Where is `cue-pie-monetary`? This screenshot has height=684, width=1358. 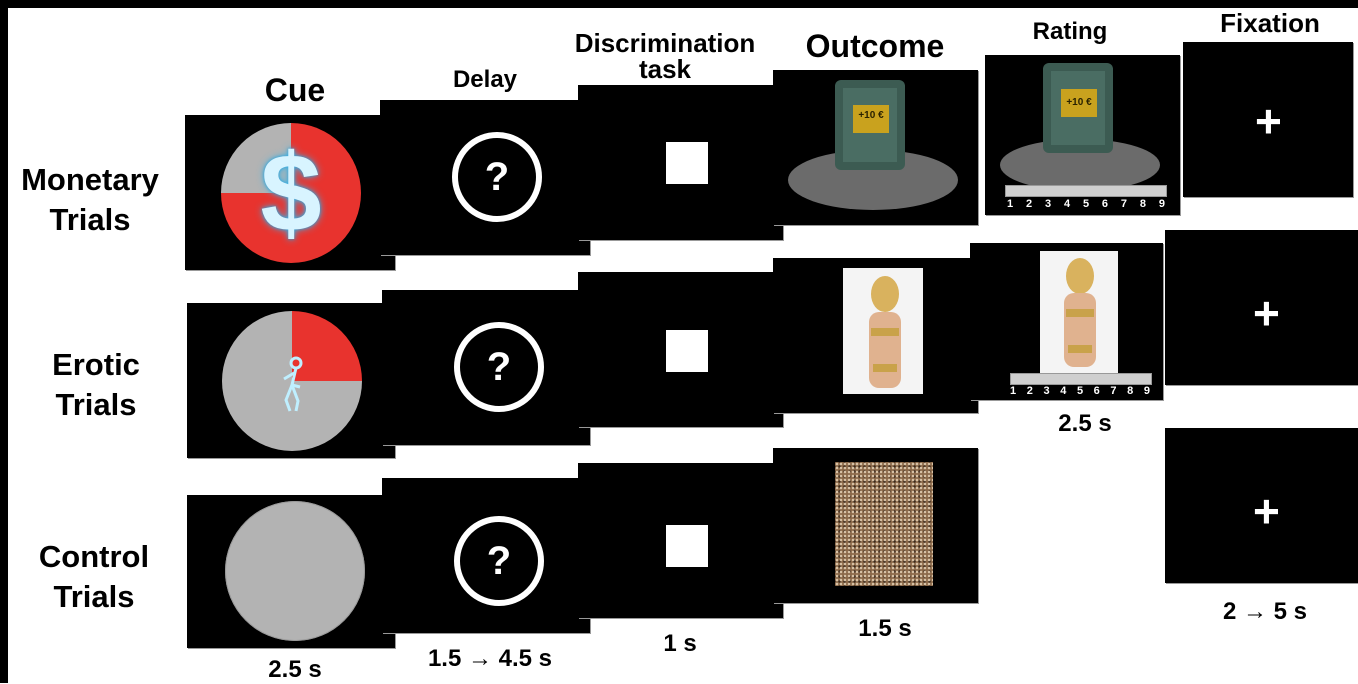 cue-pie-monetary is located at coordinates (291, 193).